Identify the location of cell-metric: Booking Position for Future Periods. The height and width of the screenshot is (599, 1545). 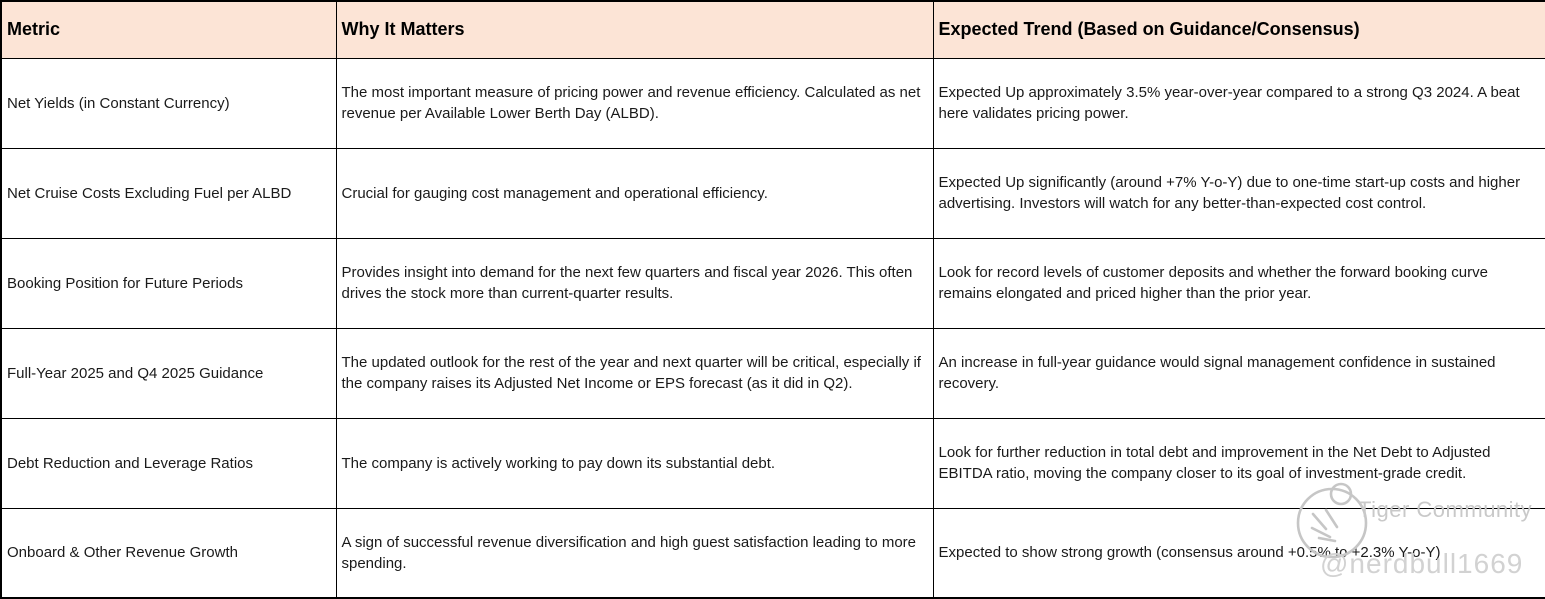
(168, 283).